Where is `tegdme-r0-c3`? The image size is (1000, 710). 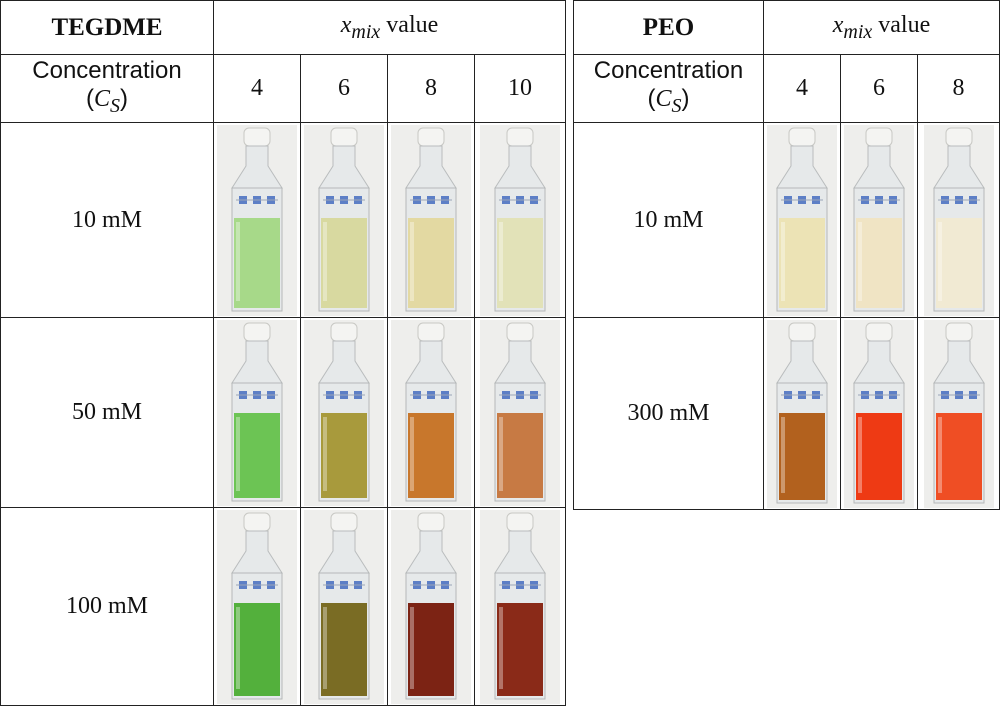
tegdme-r0-c3 is located at coordinates (520, 220).